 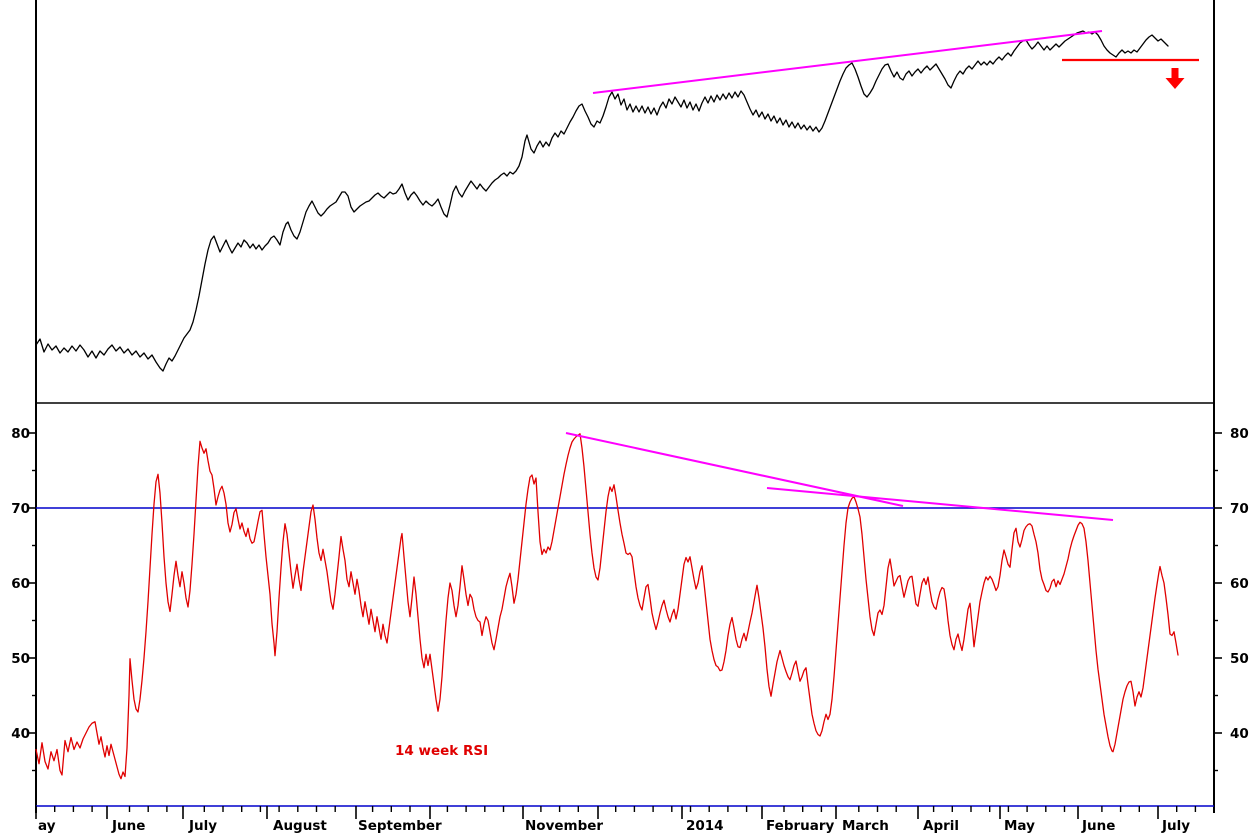 I want to click on rsi-indicator-label: 14 week RSI, so click(x=442, y=751).